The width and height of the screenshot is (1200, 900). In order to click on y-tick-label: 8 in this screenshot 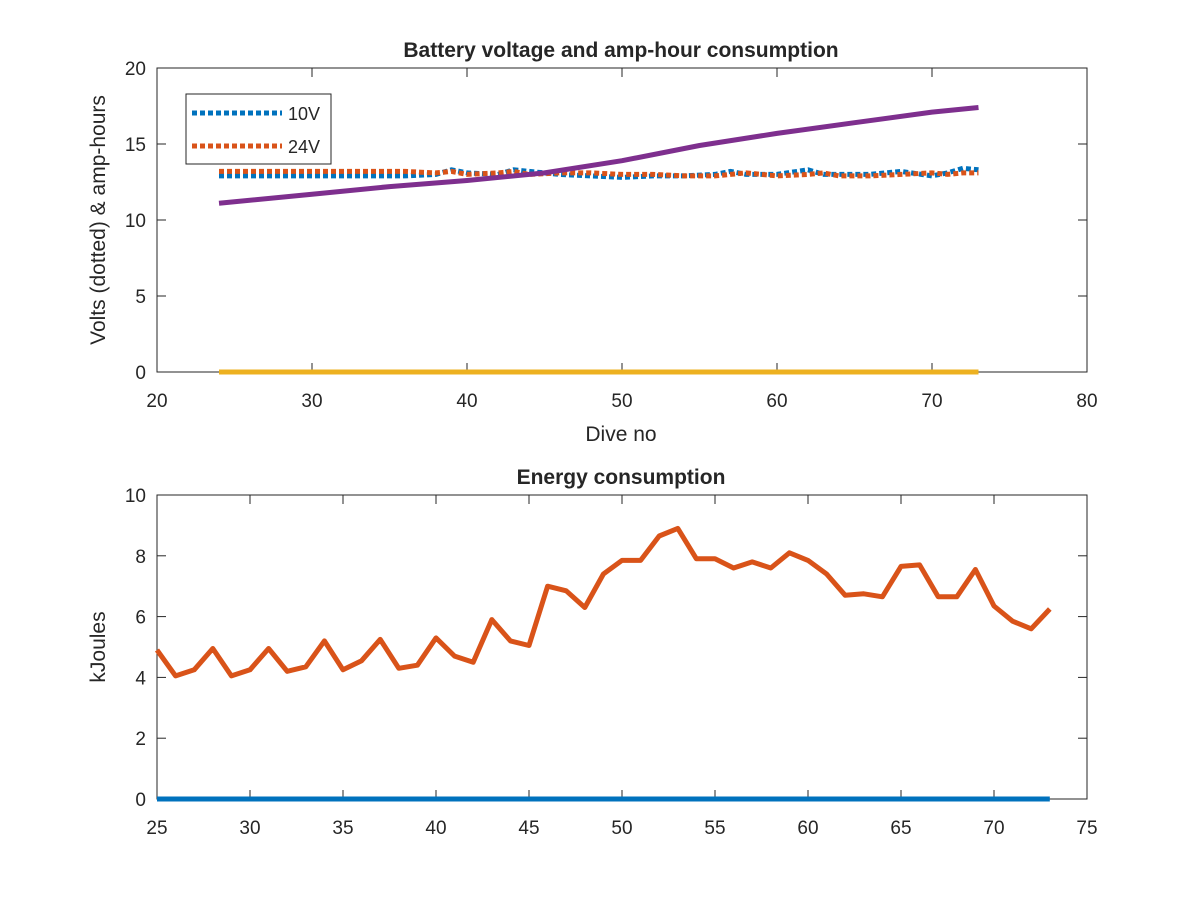, I will do `click(140, 557)`.